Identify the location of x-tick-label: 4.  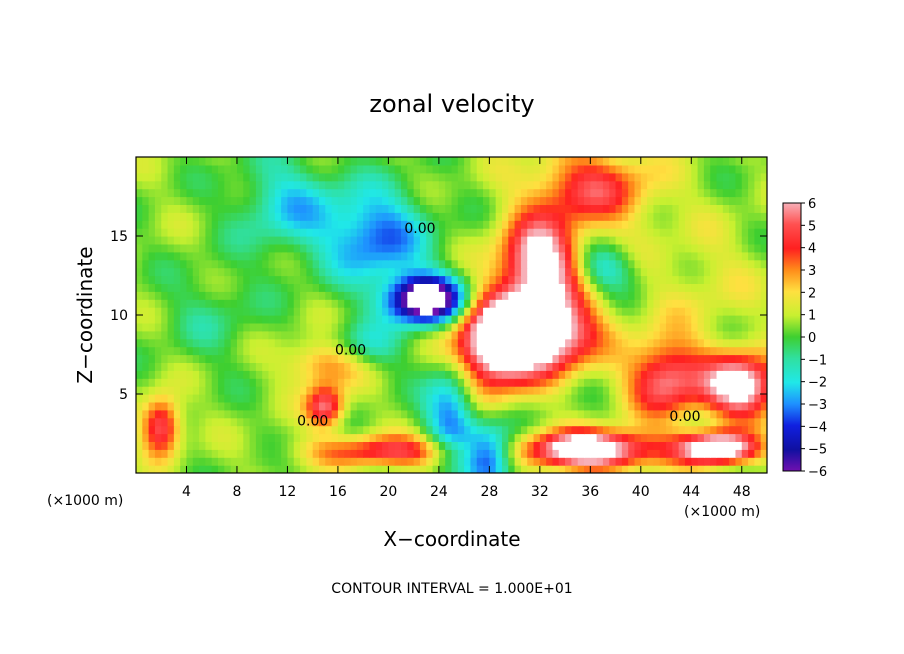
(186, 492).